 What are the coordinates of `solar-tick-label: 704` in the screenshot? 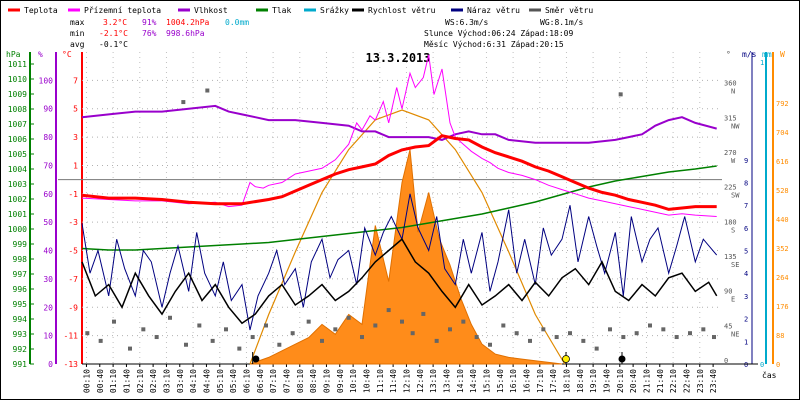 It's located at (782, 133).